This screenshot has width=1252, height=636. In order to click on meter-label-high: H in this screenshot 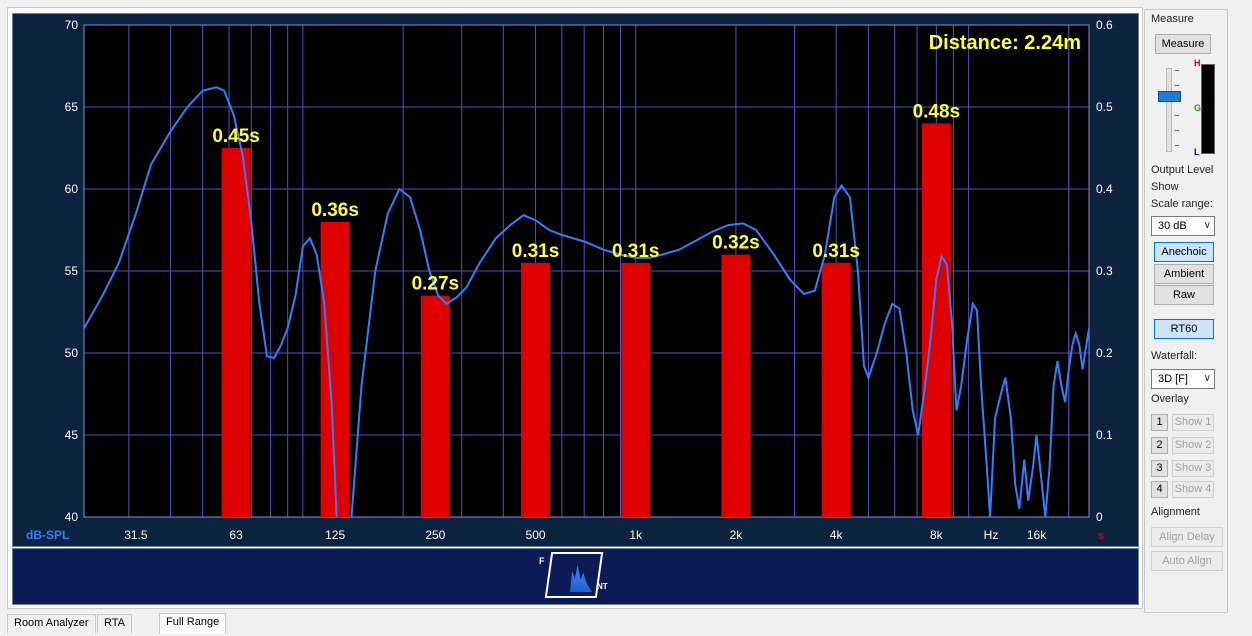, I will do `click(1197, 63)`.